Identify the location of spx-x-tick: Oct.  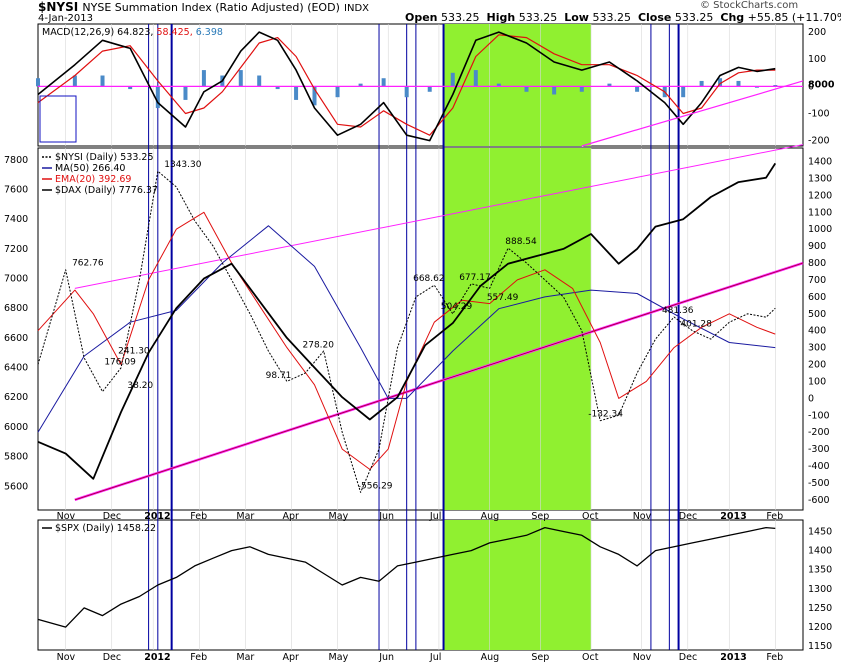
(590, 657).